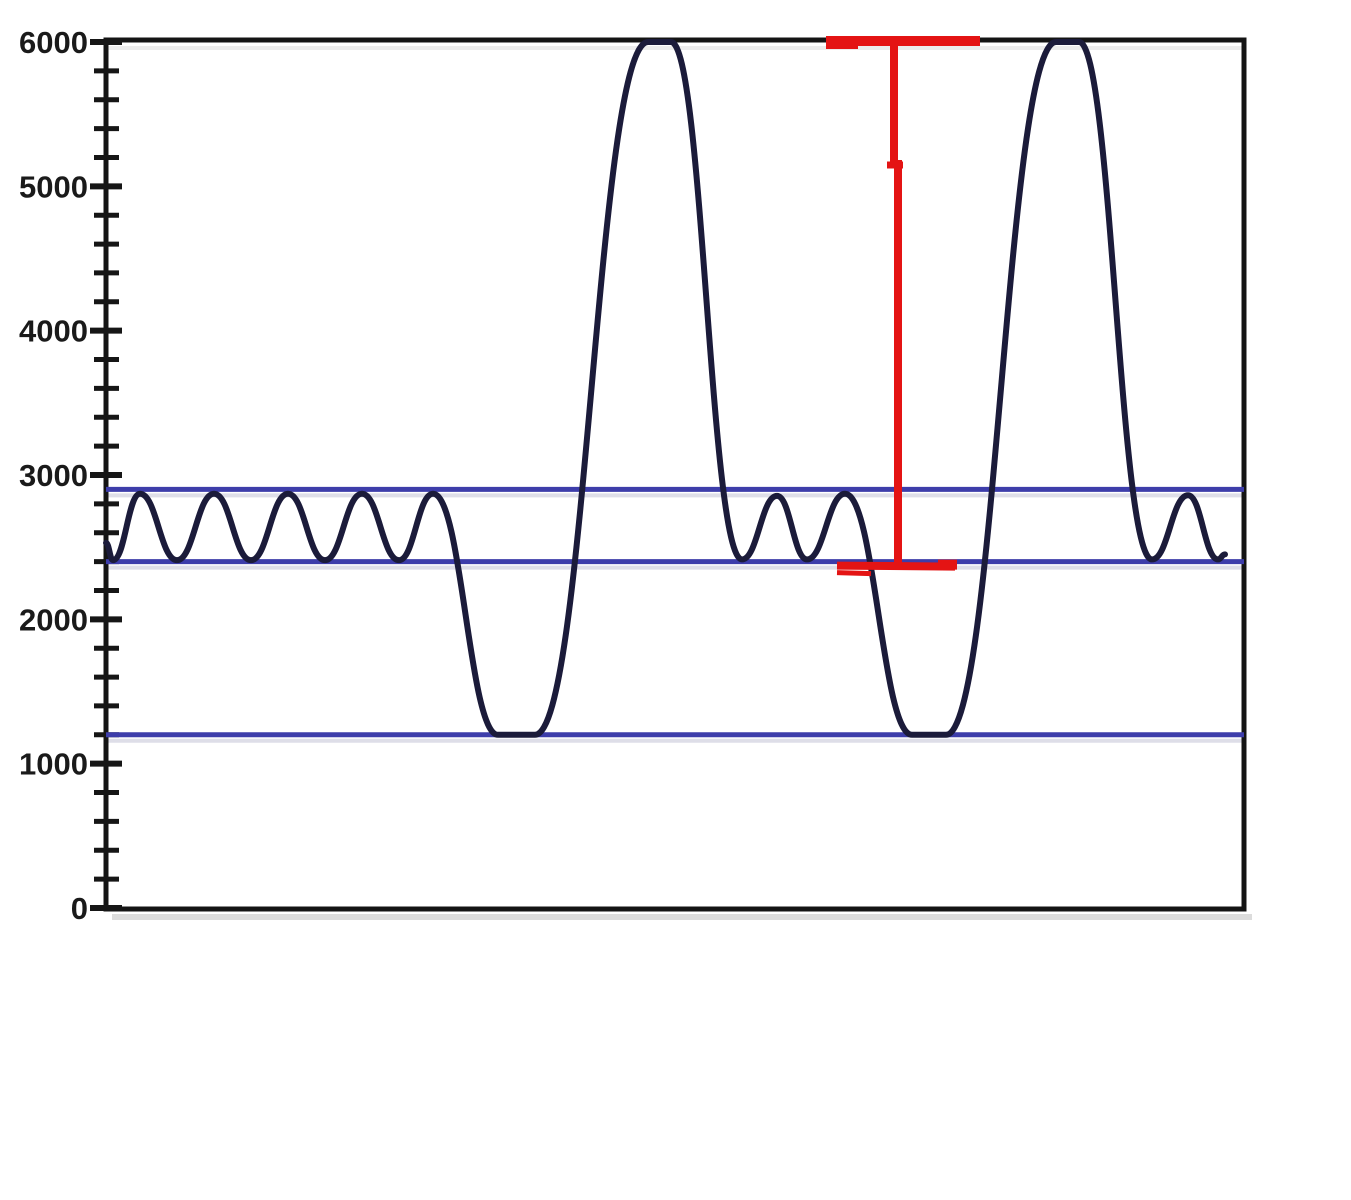  I want to click on y-tick-label: 0, so click(79, 908).